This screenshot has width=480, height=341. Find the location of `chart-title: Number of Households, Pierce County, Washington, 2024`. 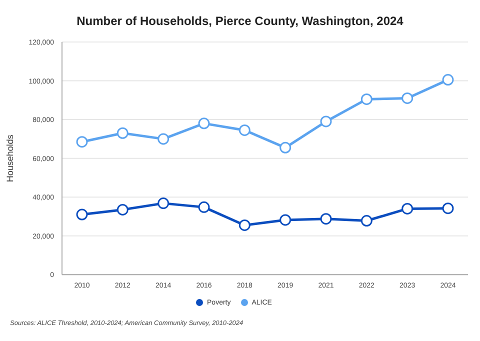

chart-title: Number of Households, Pierce County, Washington, 2024 is located at coordinates (240, 21).